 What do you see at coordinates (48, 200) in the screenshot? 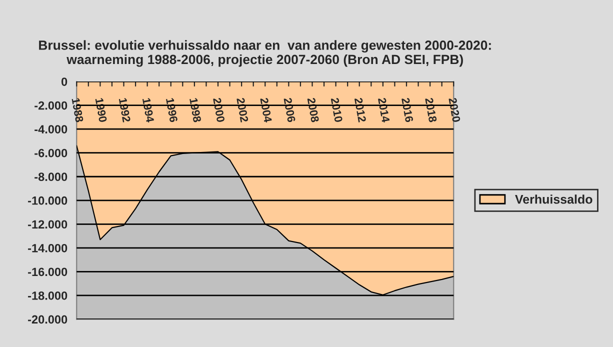
I see `y-tick-label: -10.000` at bounding box center [48, 200].